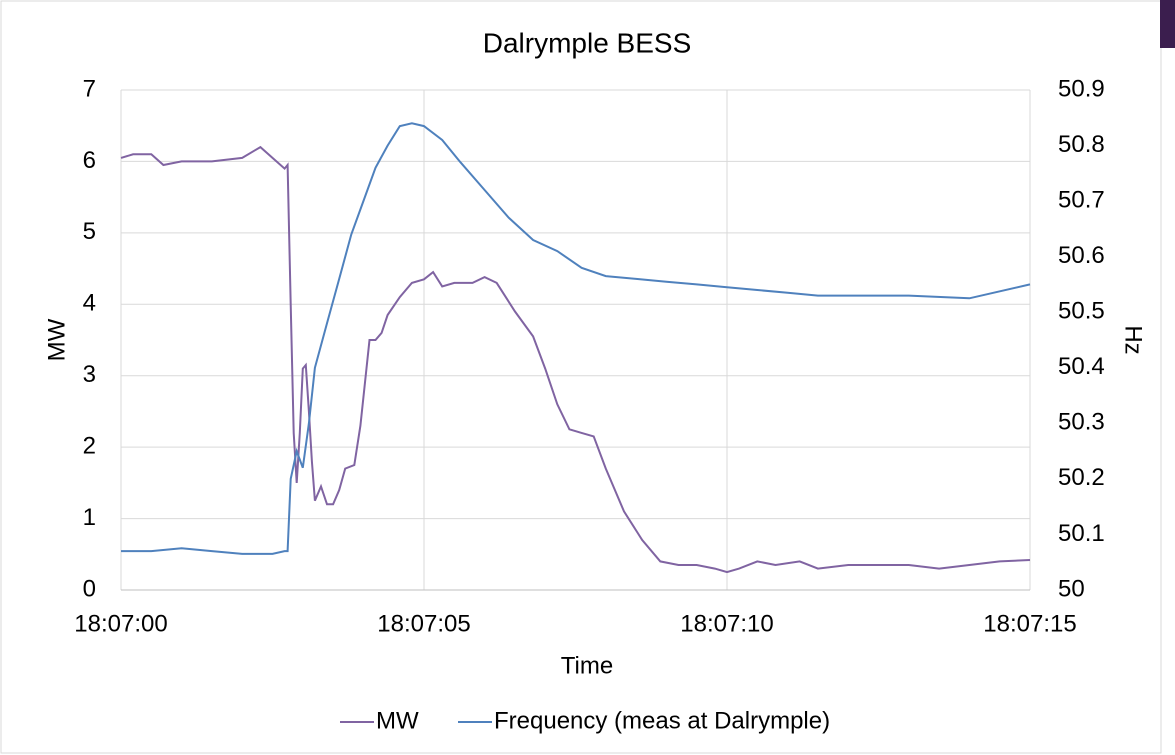  What do you see at coordinates (587, 42) in the screenshot?
I see `chart-title: Dalrymple BESS` at bounding box center [587, 42].